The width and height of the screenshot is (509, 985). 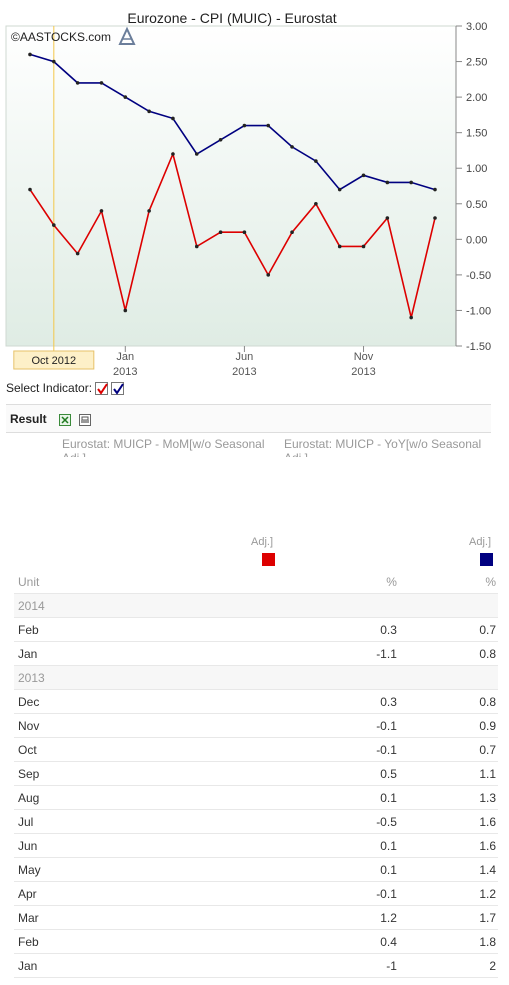 What do you see at coordinates (61, 37) in the screenshot?
I see `brand-logo-text: ©AASTOCKS.com` at bounding box center [61, 37].